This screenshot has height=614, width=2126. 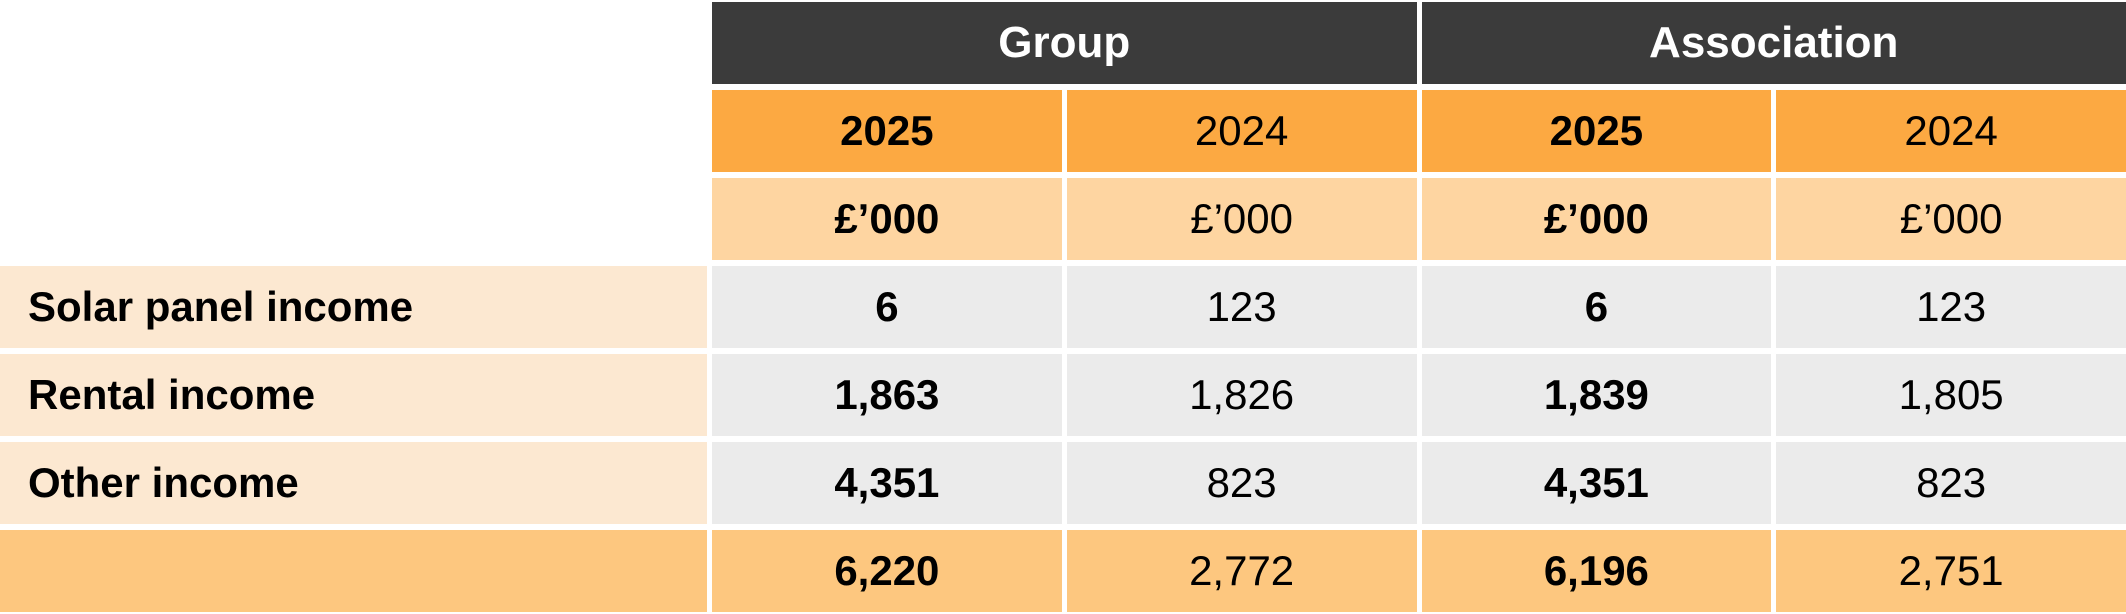 What do you see at coordinates (1241, 395) in the screenshot?
I see `rental-group-2024: 1,826` at bounding box center [1241, 395].